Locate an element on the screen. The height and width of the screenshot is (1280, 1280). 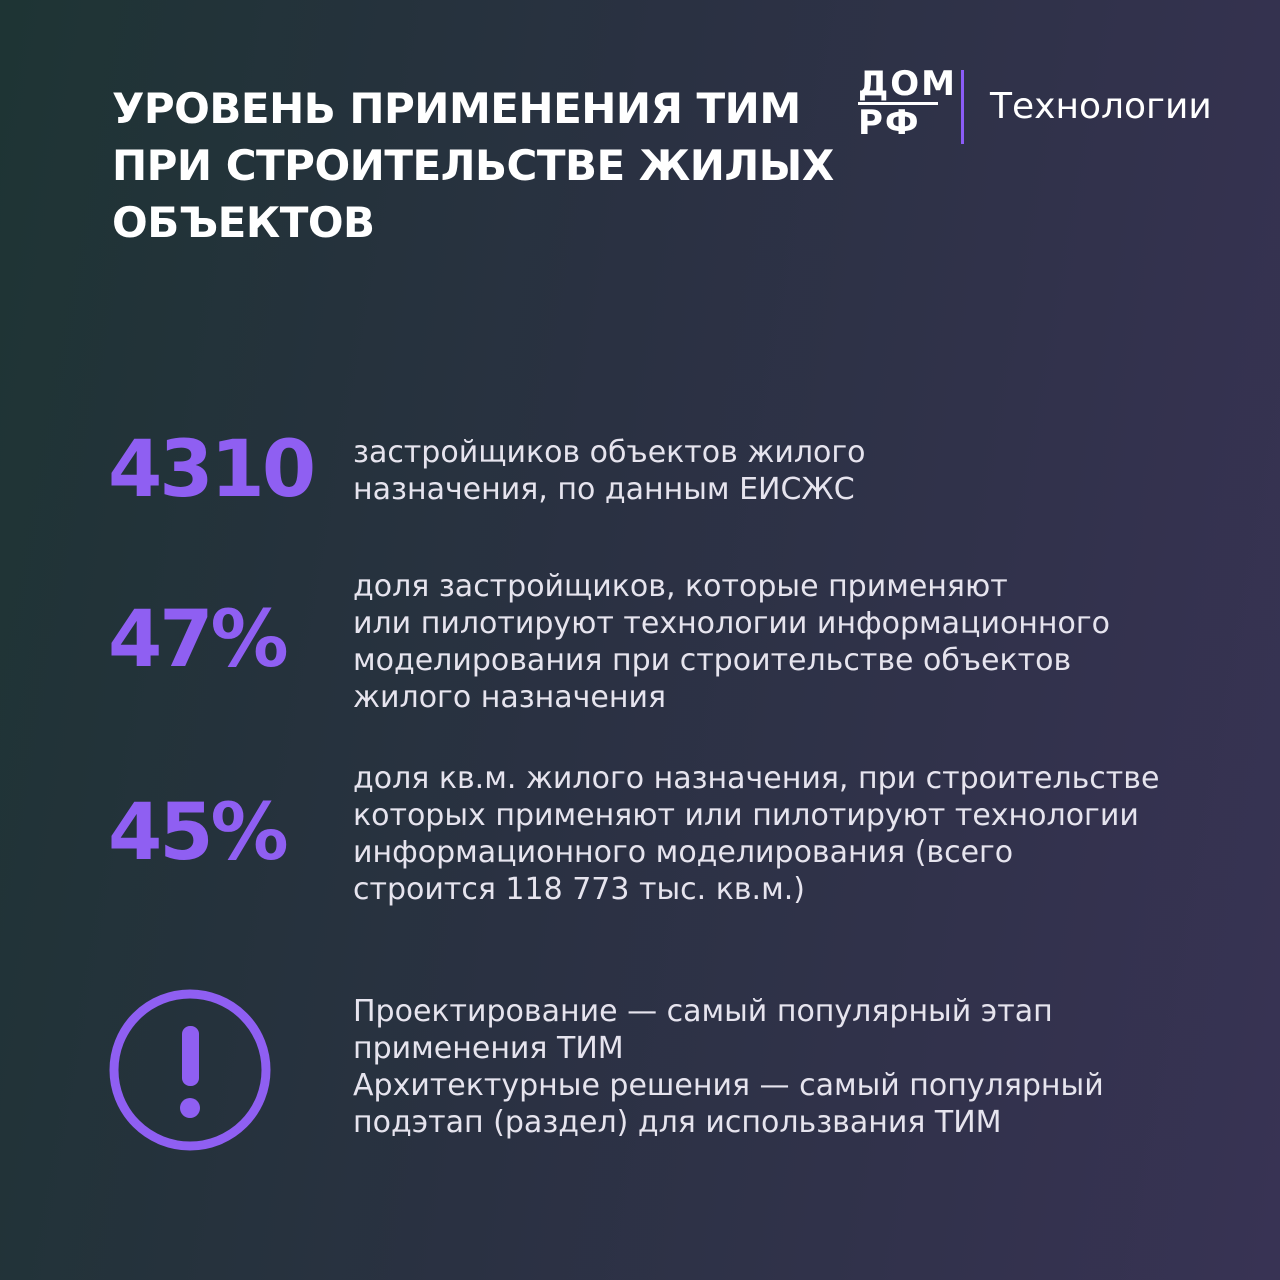
logo: ДОМ РФ is located at coordinates (908, 103).